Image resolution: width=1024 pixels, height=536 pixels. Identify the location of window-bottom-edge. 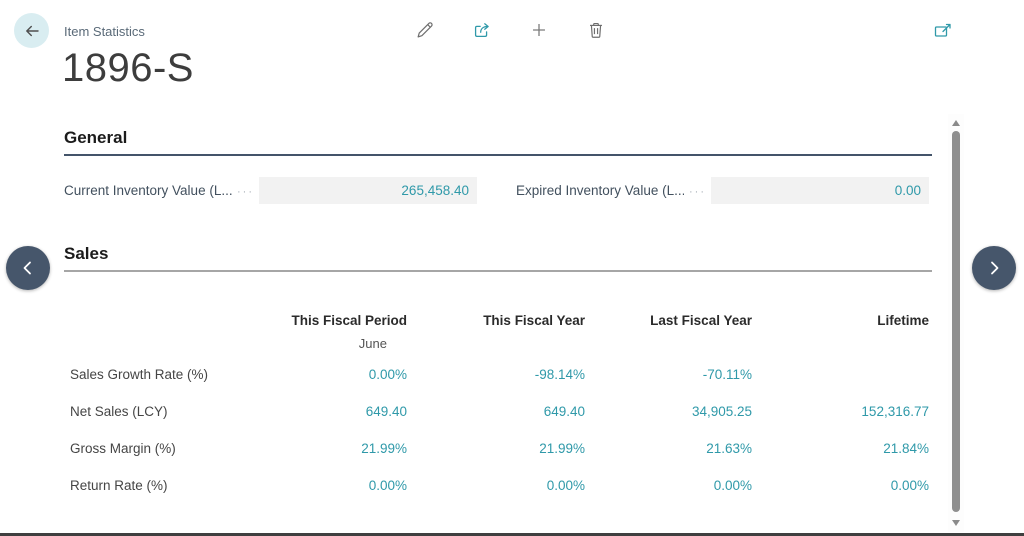
(512, 534).